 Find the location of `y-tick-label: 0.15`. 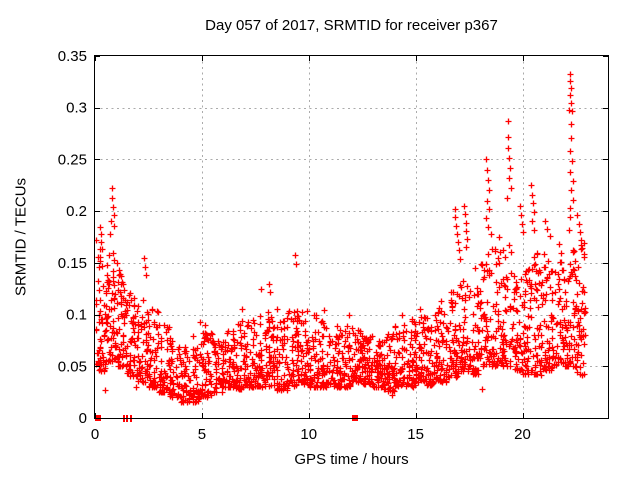

y-tick-label: 0.15 is located at coordinates (72, 263).